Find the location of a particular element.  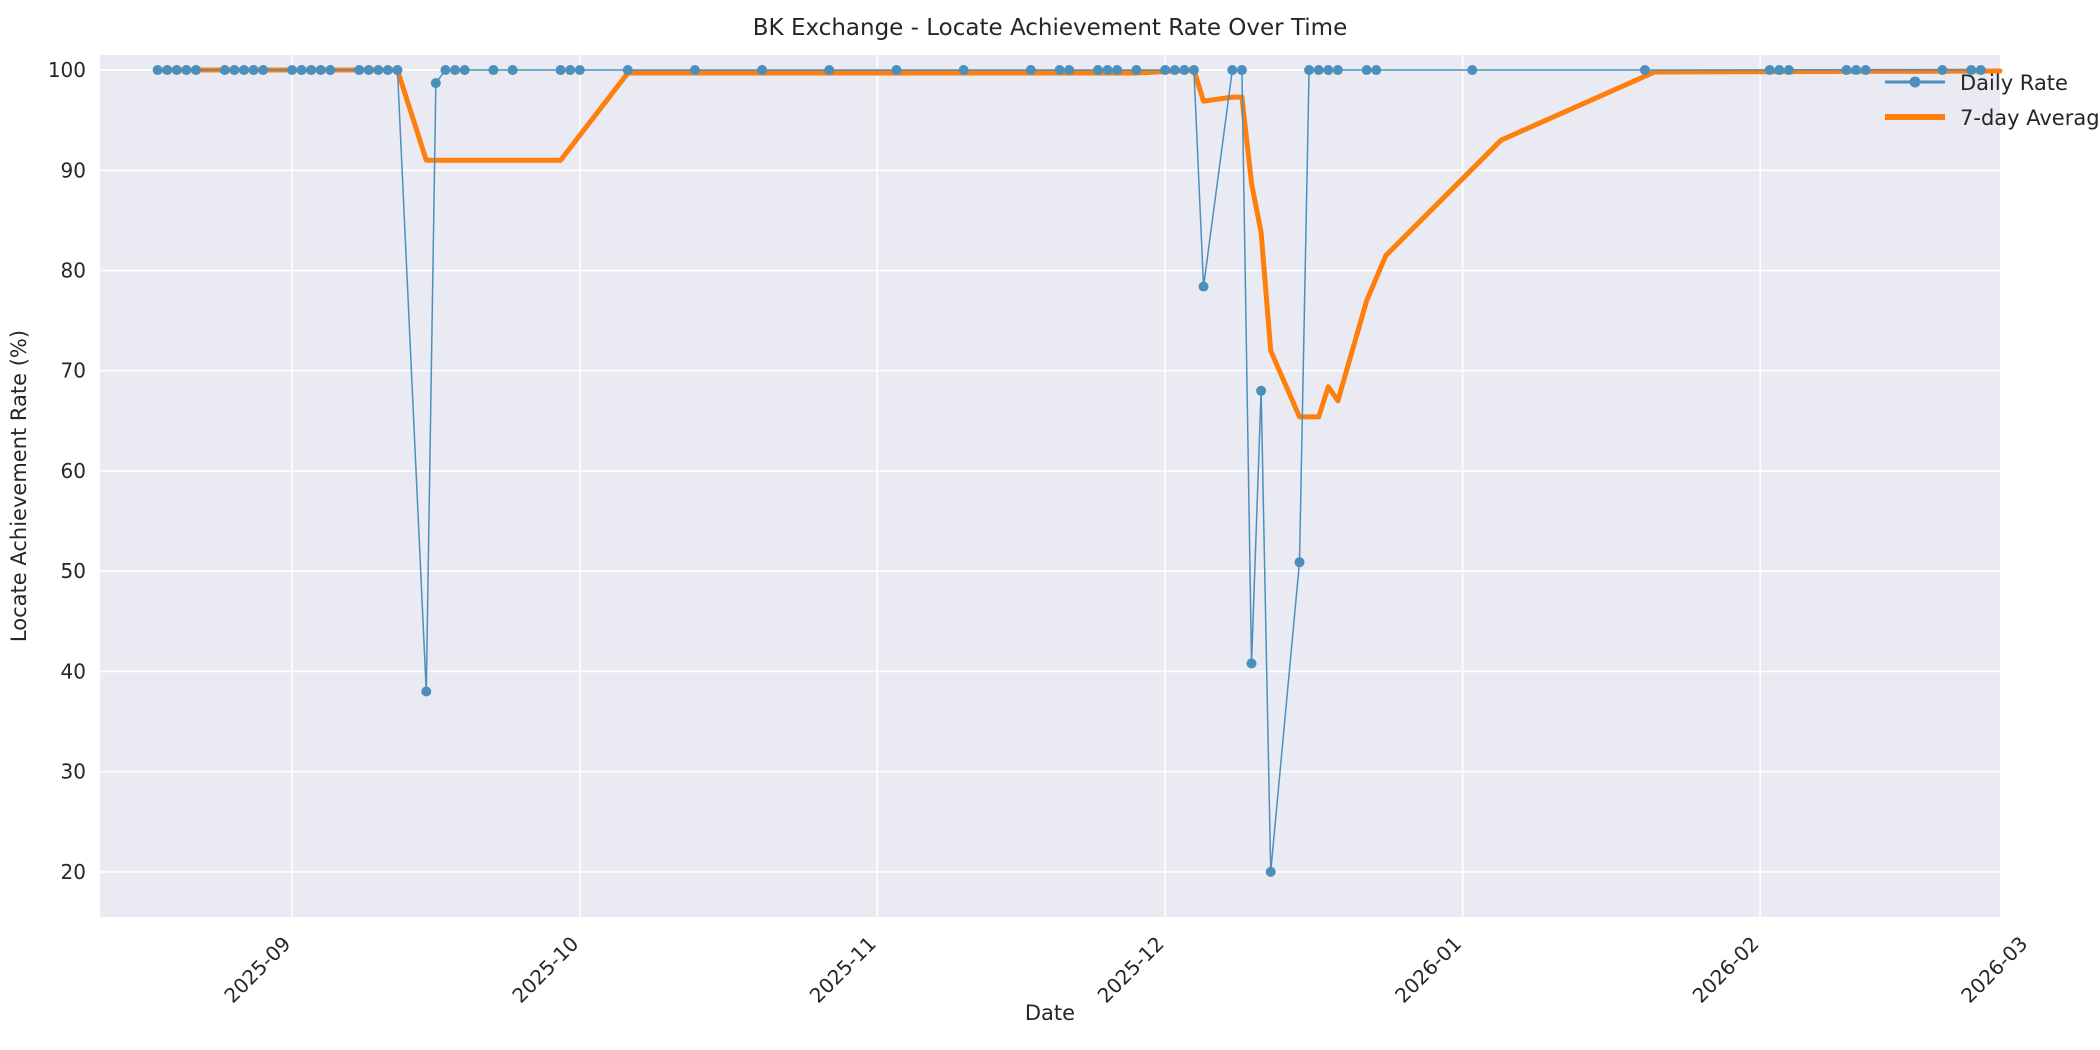

y-tick-label: 70 is located at coordinates (73, 371).